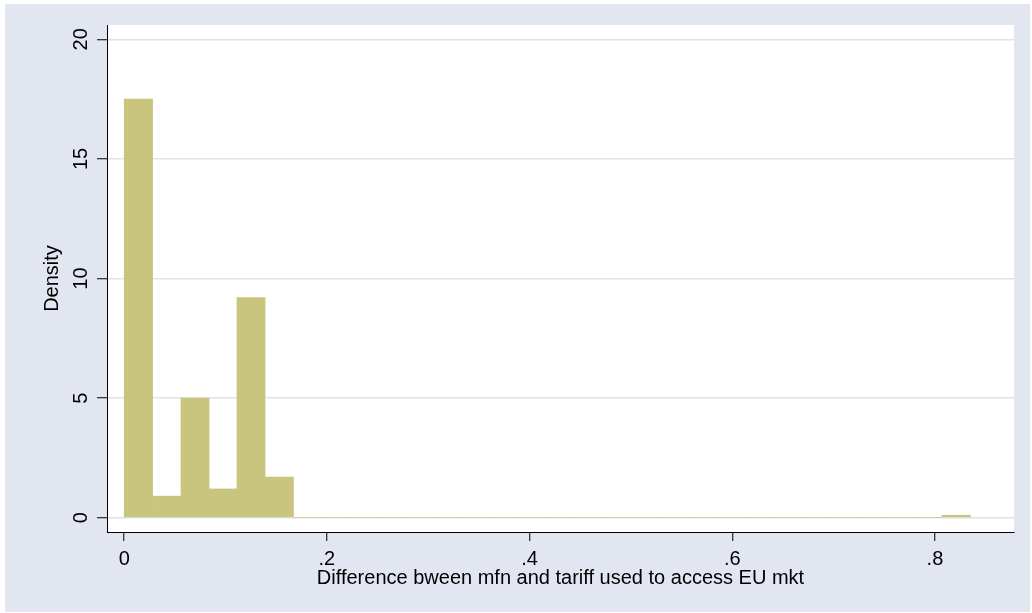 The height and width of the screenshot is (613, 1032). Describe the element at coordinates (124, 557) in the screenshot. I see `x-tick-label: 0` at that location.